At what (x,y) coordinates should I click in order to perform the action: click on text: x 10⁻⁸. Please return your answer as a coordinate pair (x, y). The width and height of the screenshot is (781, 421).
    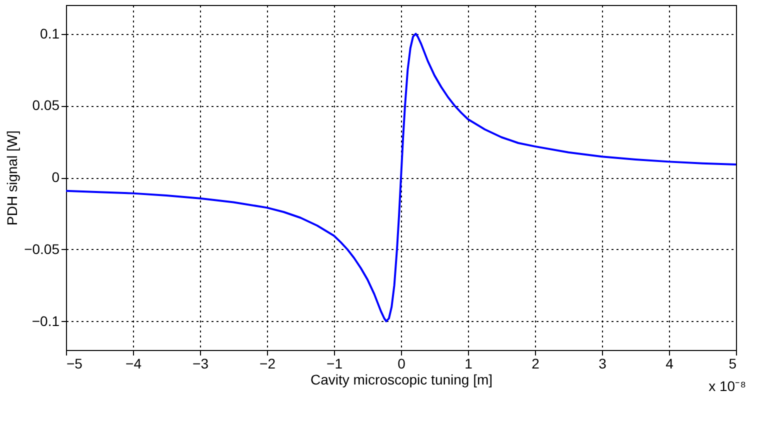
    Looking at the image, I should click on (727, 386).